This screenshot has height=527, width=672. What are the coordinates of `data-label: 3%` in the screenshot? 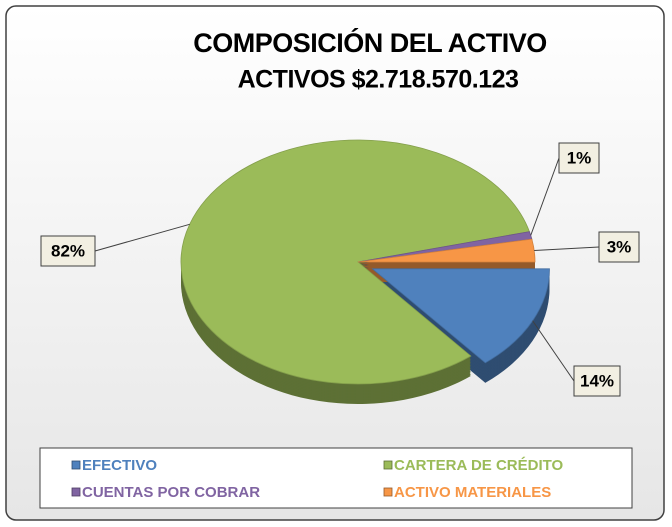 It's located at (619, 246).